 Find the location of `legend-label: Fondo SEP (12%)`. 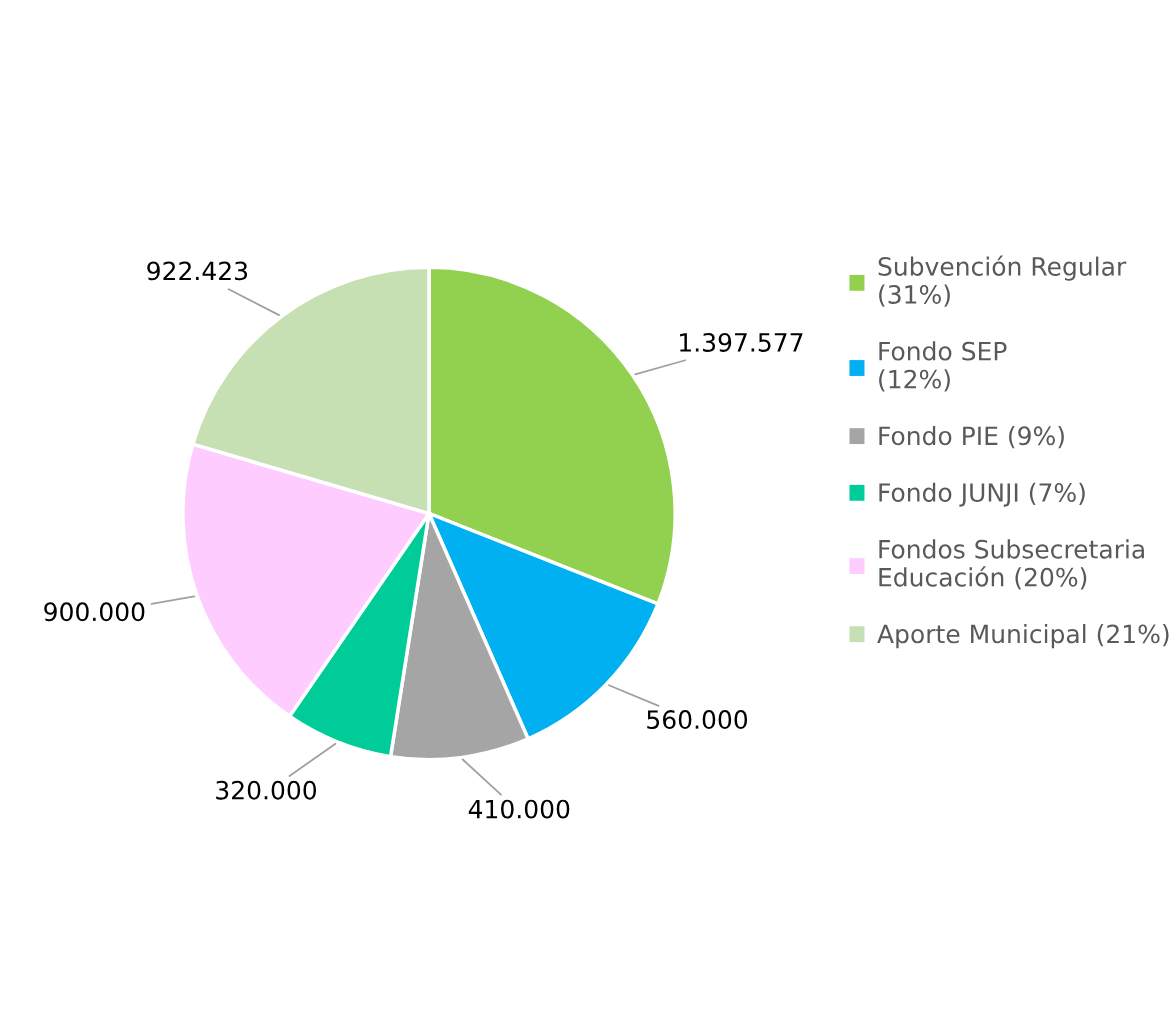

legend-label: Fondo SEP (12%) is located at coordinates (943, 366).